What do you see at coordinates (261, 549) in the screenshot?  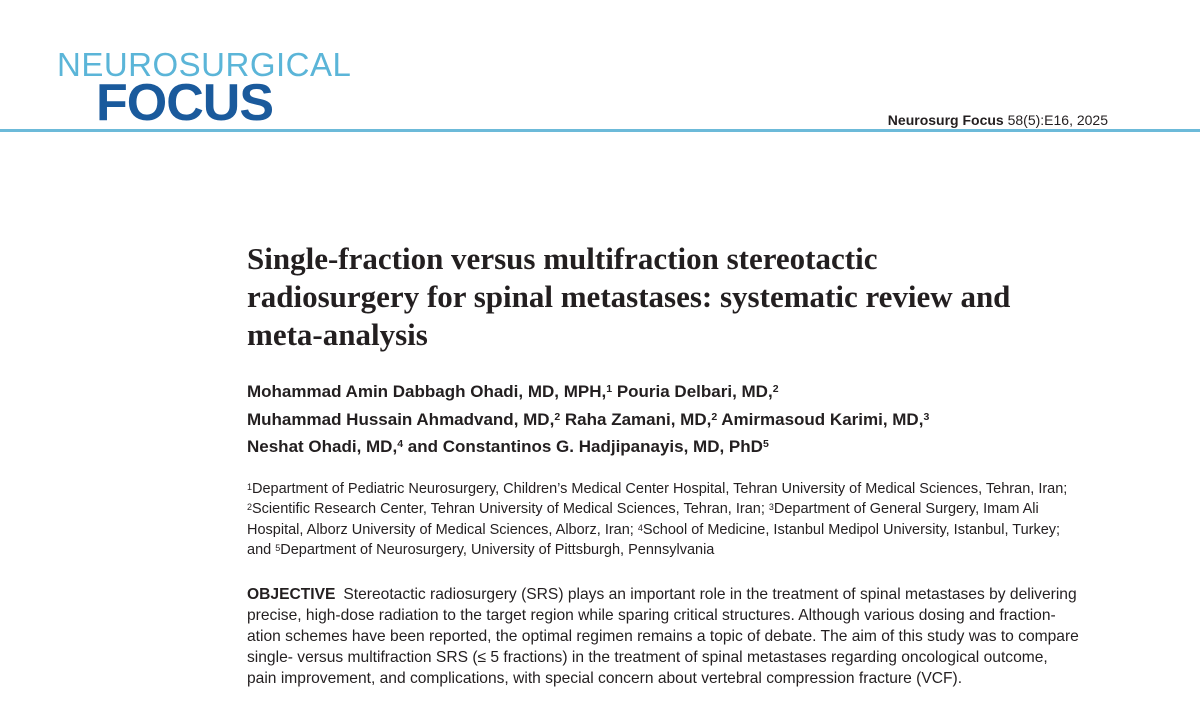 I see `affiliation-text: and` at bounding box center [261, 549].